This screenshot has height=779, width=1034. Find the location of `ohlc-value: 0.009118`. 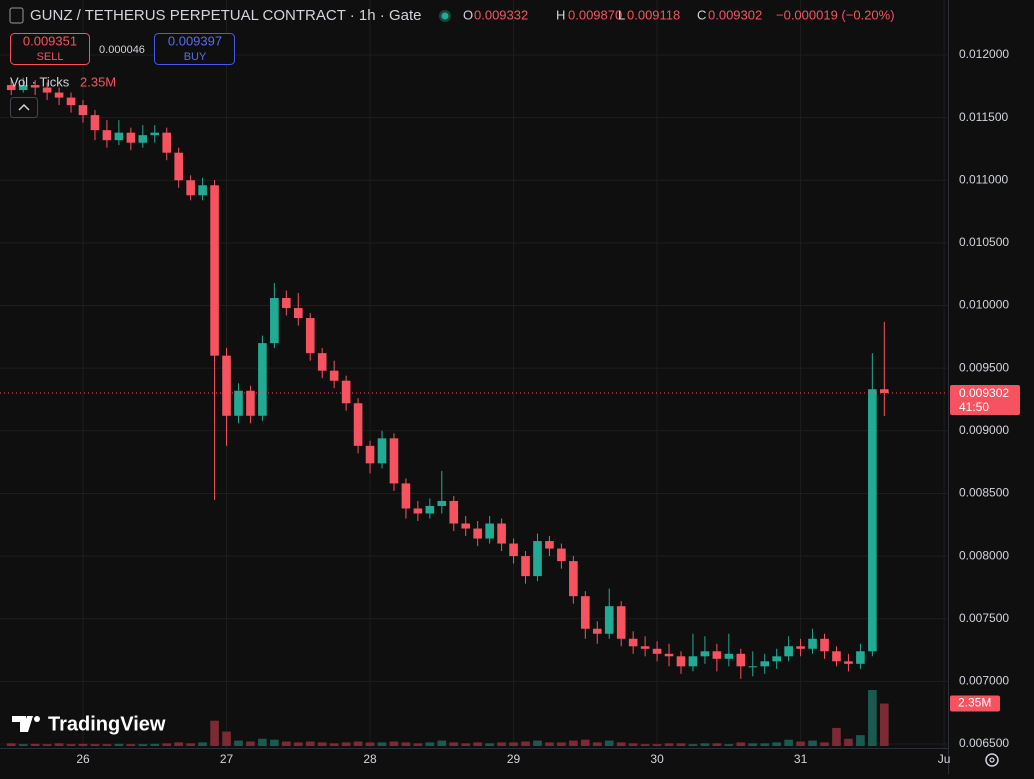

ohlc-value: 0.009118 is located at coordinates (653, 14).